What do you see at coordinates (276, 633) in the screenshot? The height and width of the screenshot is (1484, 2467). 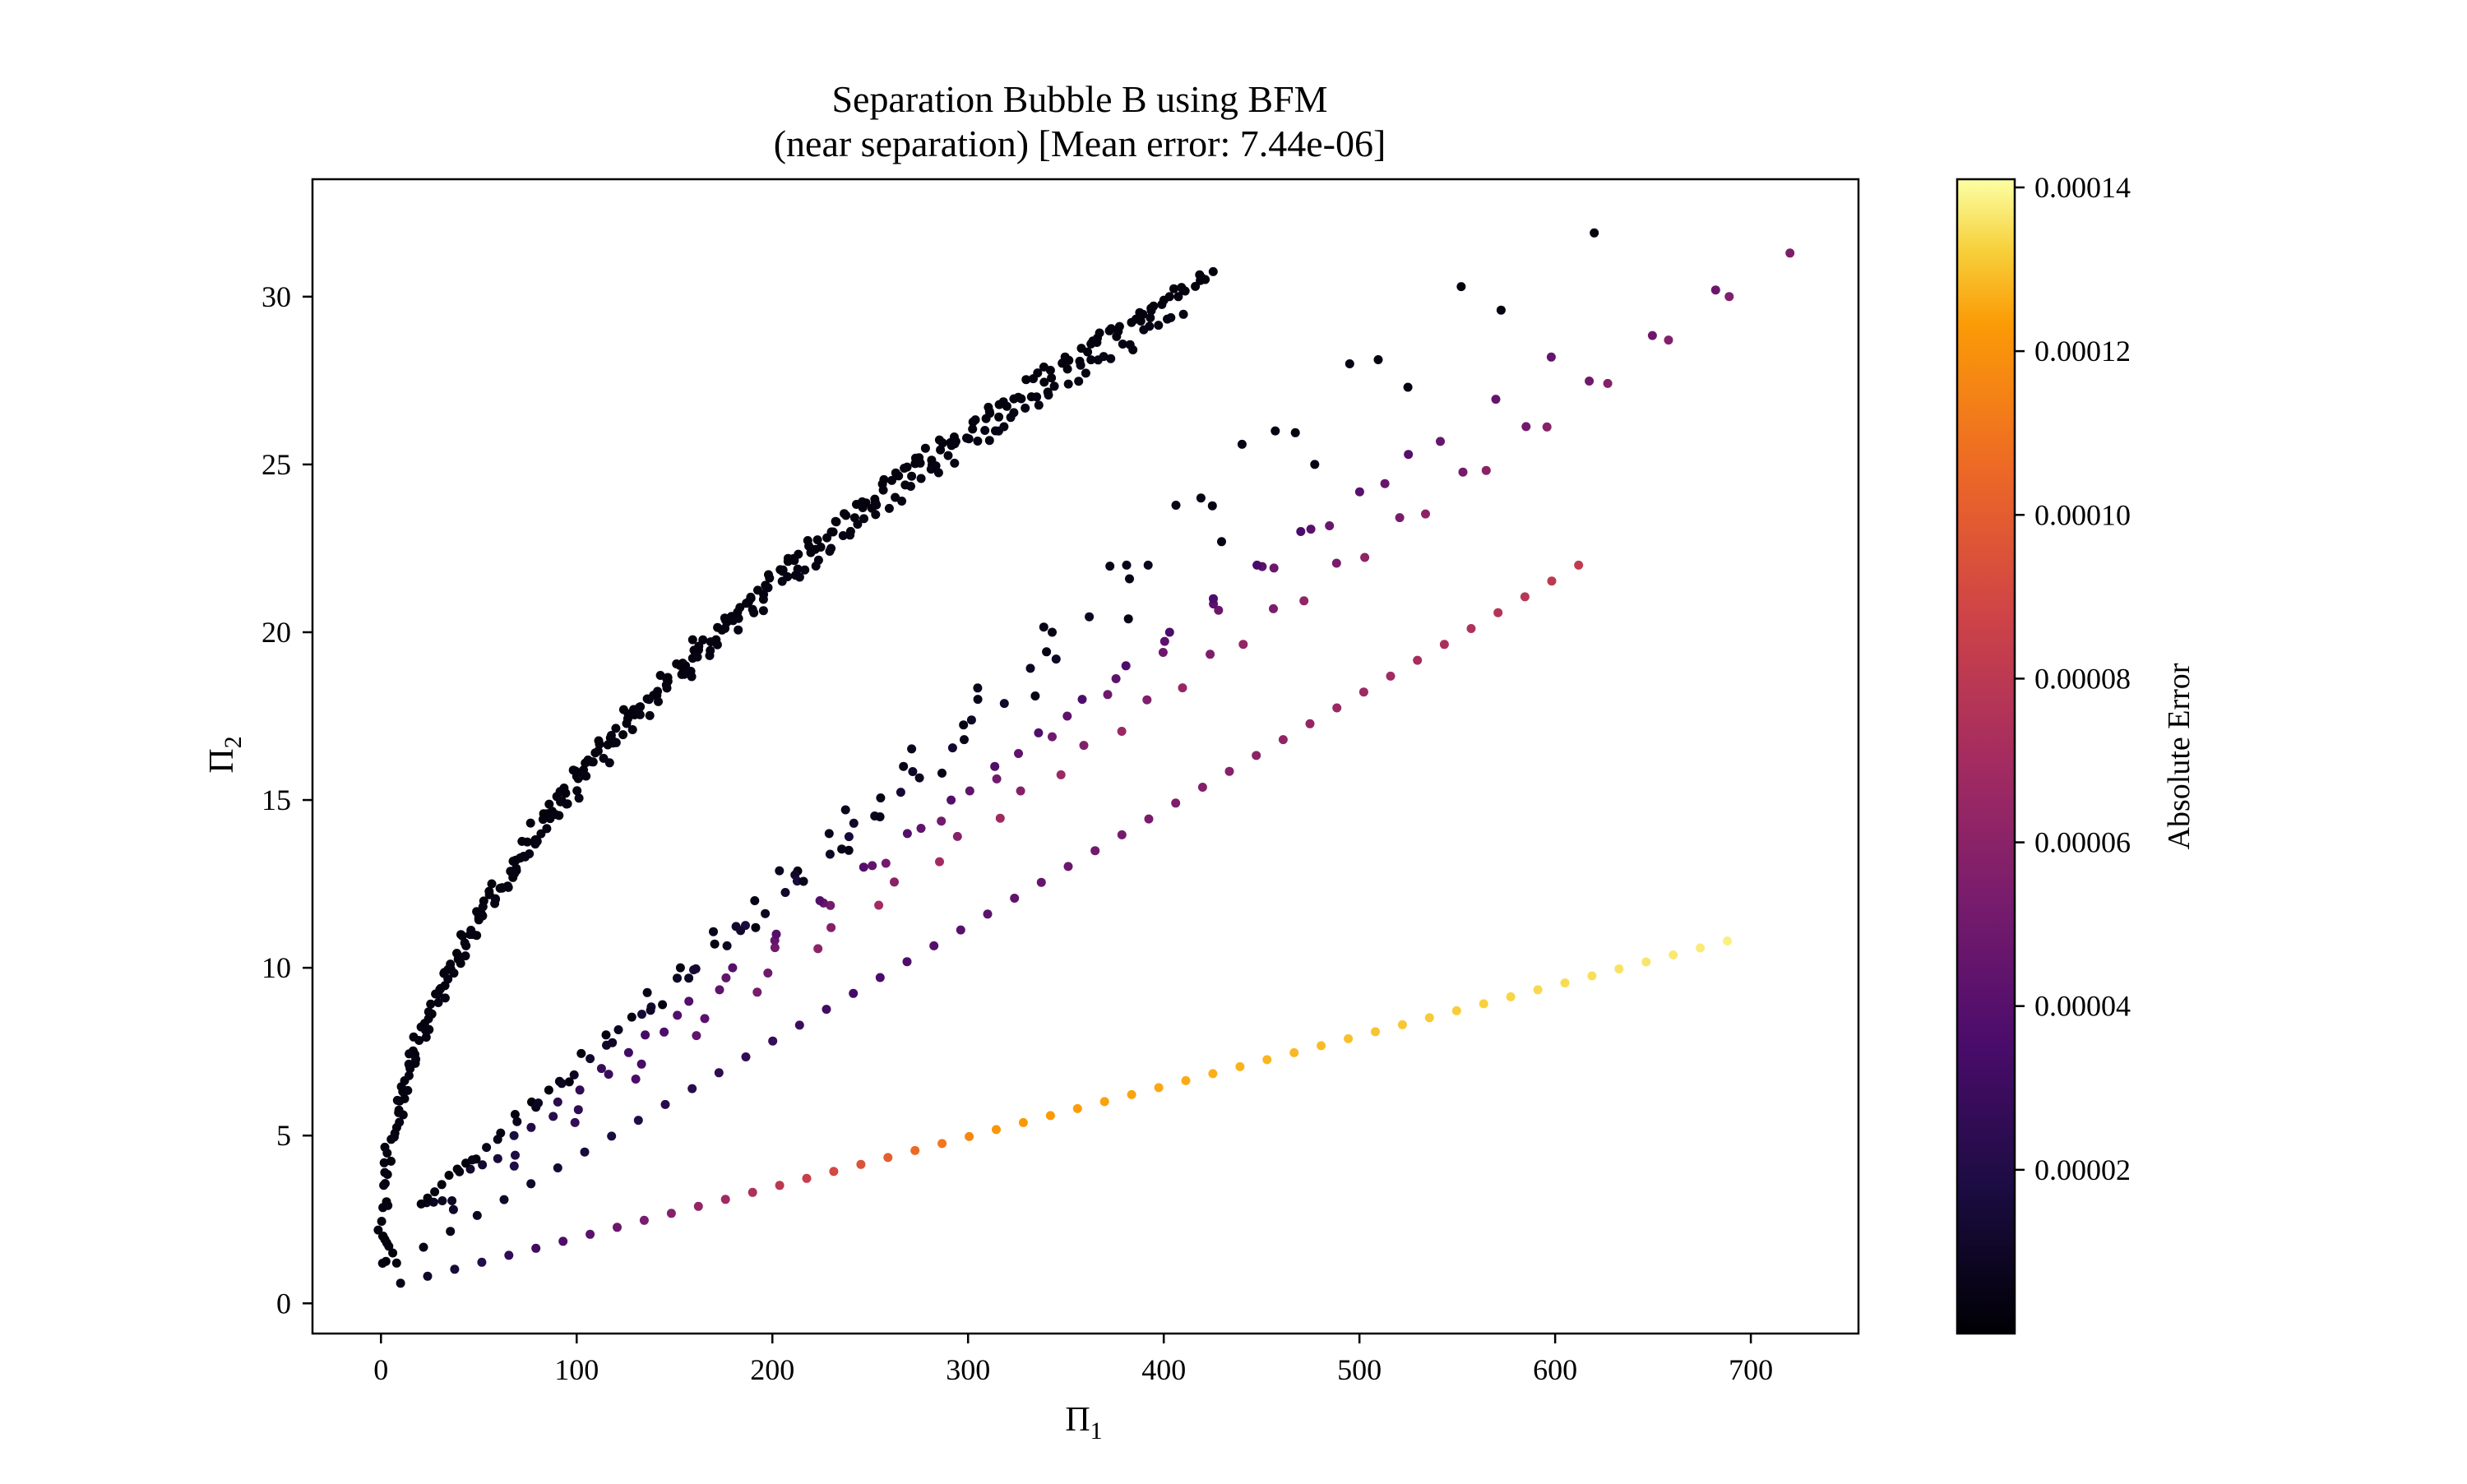 I see `y-tick-label: 20` at bounding box center [276, 633].